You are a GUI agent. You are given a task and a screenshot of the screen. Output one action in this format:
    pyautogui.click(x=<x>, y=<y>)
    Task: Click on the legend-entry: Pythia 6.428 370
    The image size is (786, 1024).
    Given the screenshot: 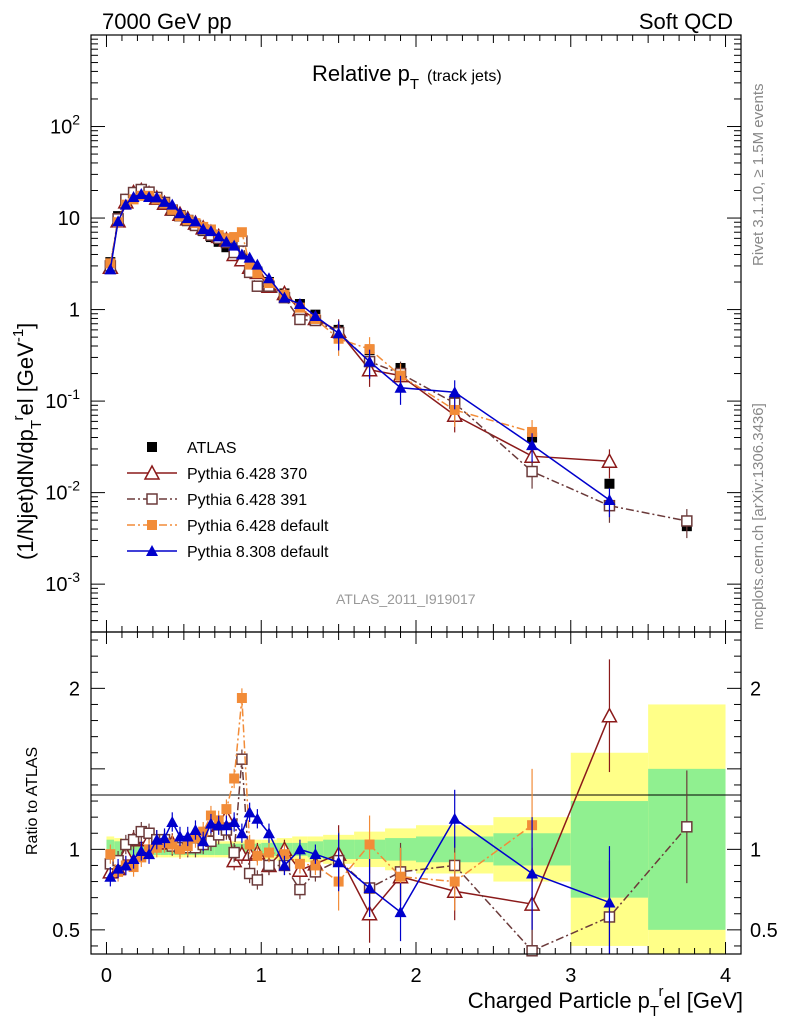 What is the action you would take?
    pyautogui.click(x=217, y=473)
    